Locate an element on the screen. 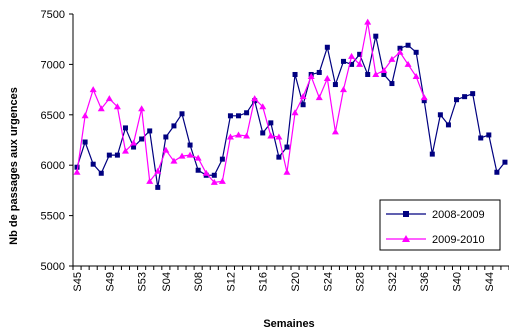  x-tick-label: S08 is located at coordinates (199, 282).